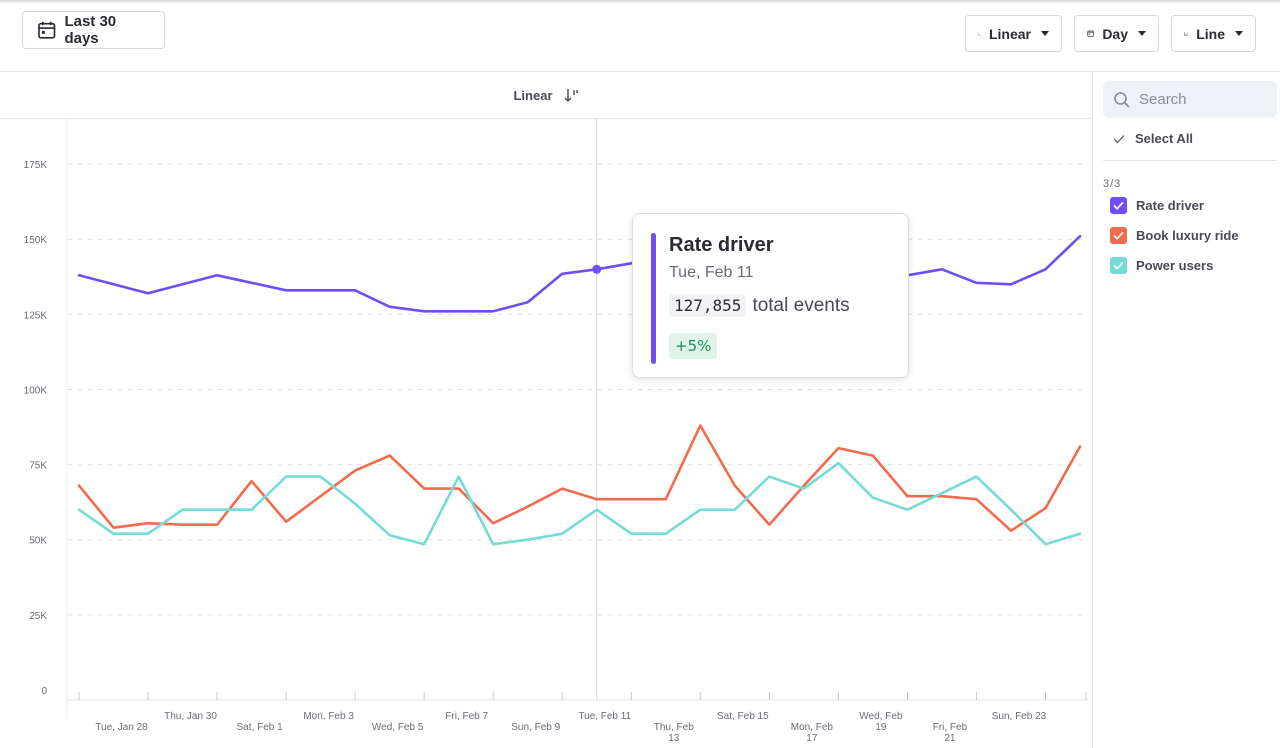 Image resolution: width=1280 pixels, height=748 pixels. I want to click on chart-header: Linear, so click(546, 95).